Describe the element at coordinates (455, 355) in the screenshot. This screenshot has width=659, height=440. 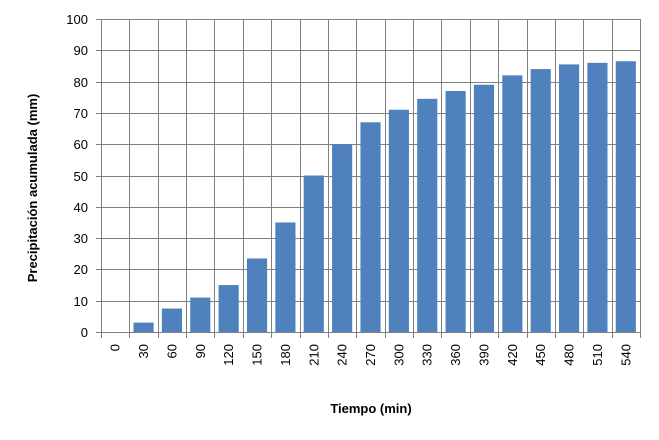
I see `x-tick-label: 360` at that location.